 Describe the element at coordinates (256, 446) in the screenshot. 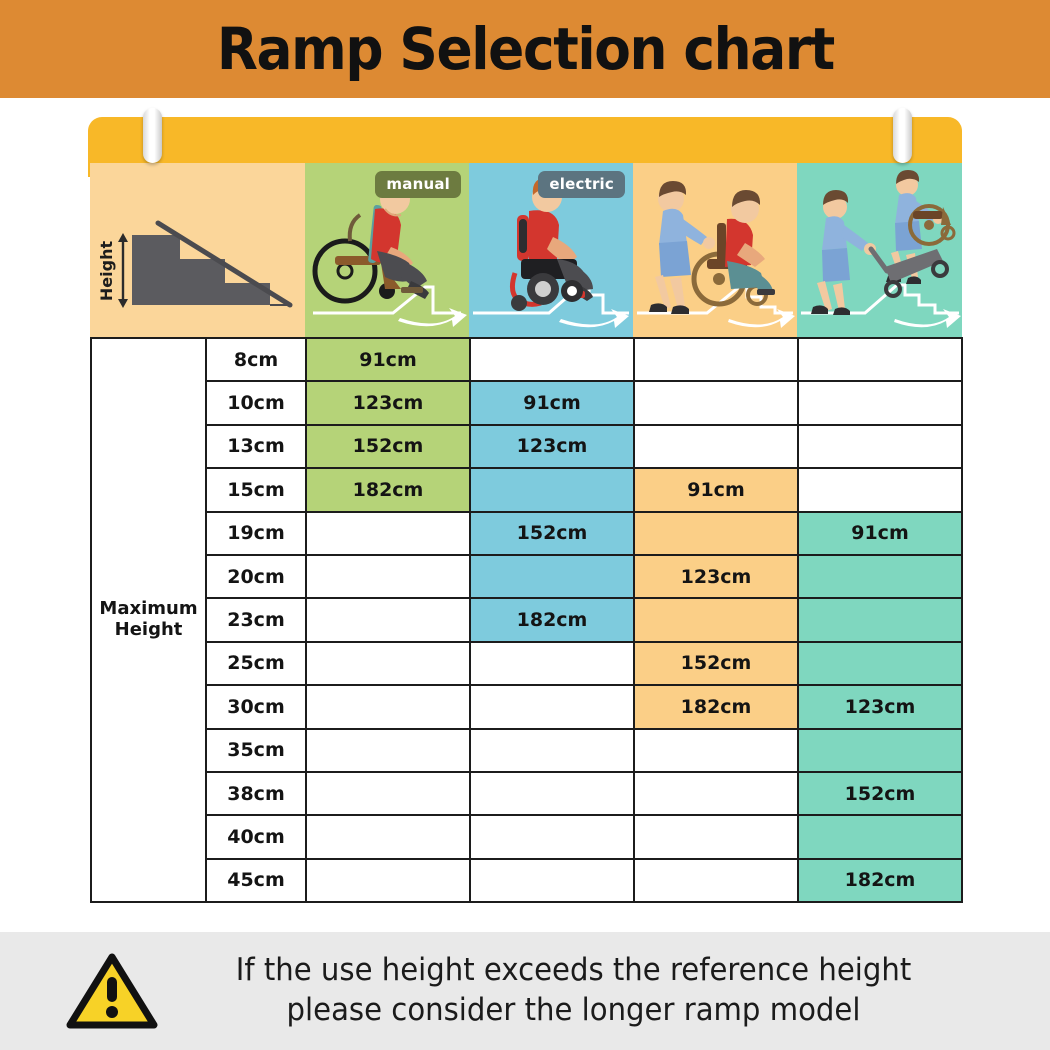

I see `height-cell: 13cm` at that location.